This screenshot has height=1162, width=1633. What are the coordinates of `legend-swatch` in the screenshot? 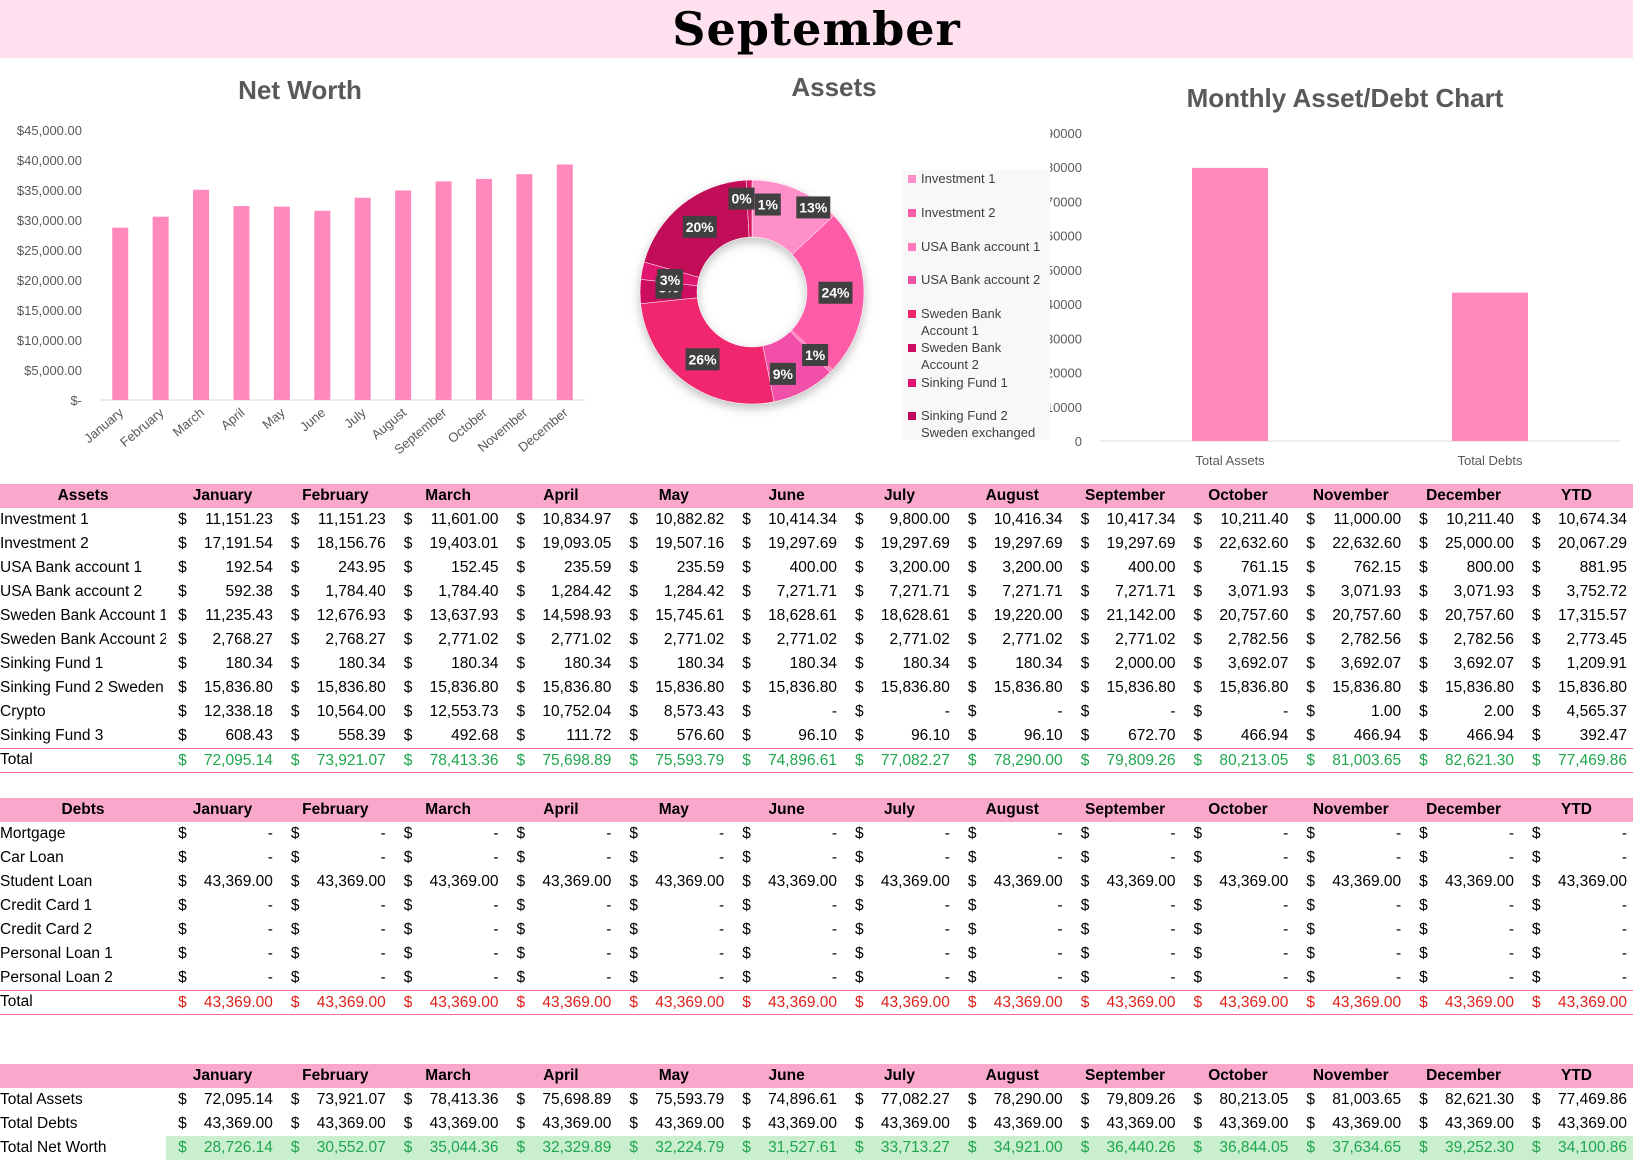 It's located at (912, 179).